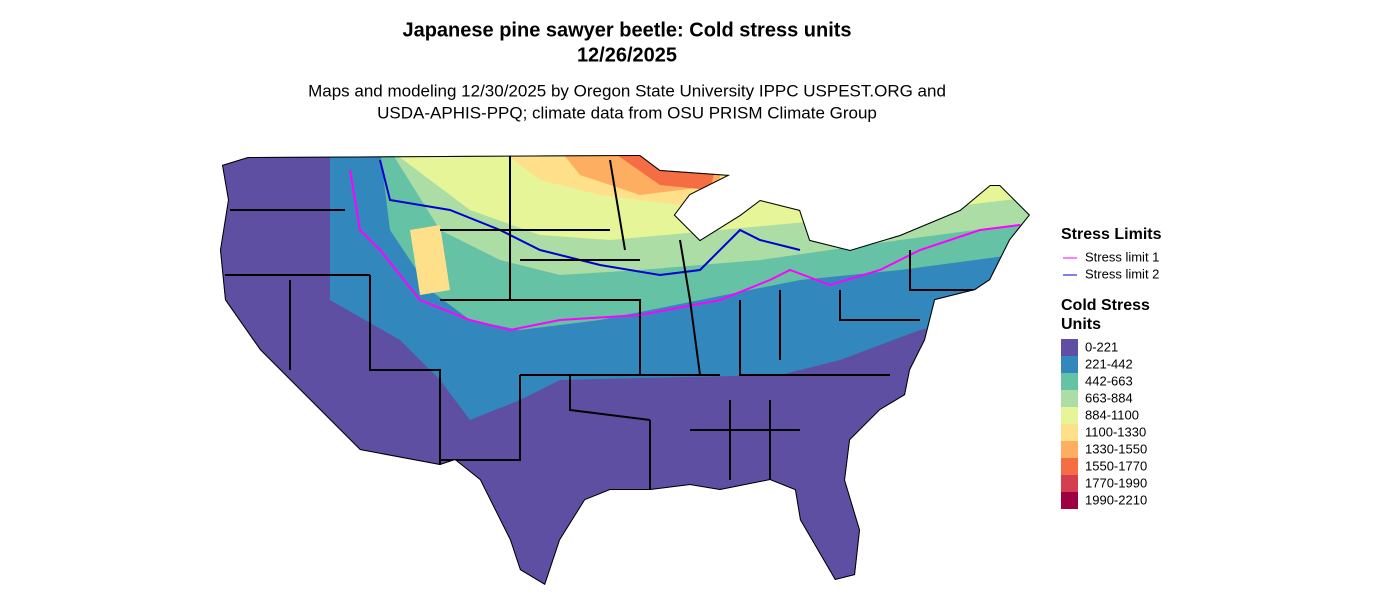 The height and width of the screenshot is (599, 1400). I want to click on legend-title: Cold Stress, so click(1105, 305).